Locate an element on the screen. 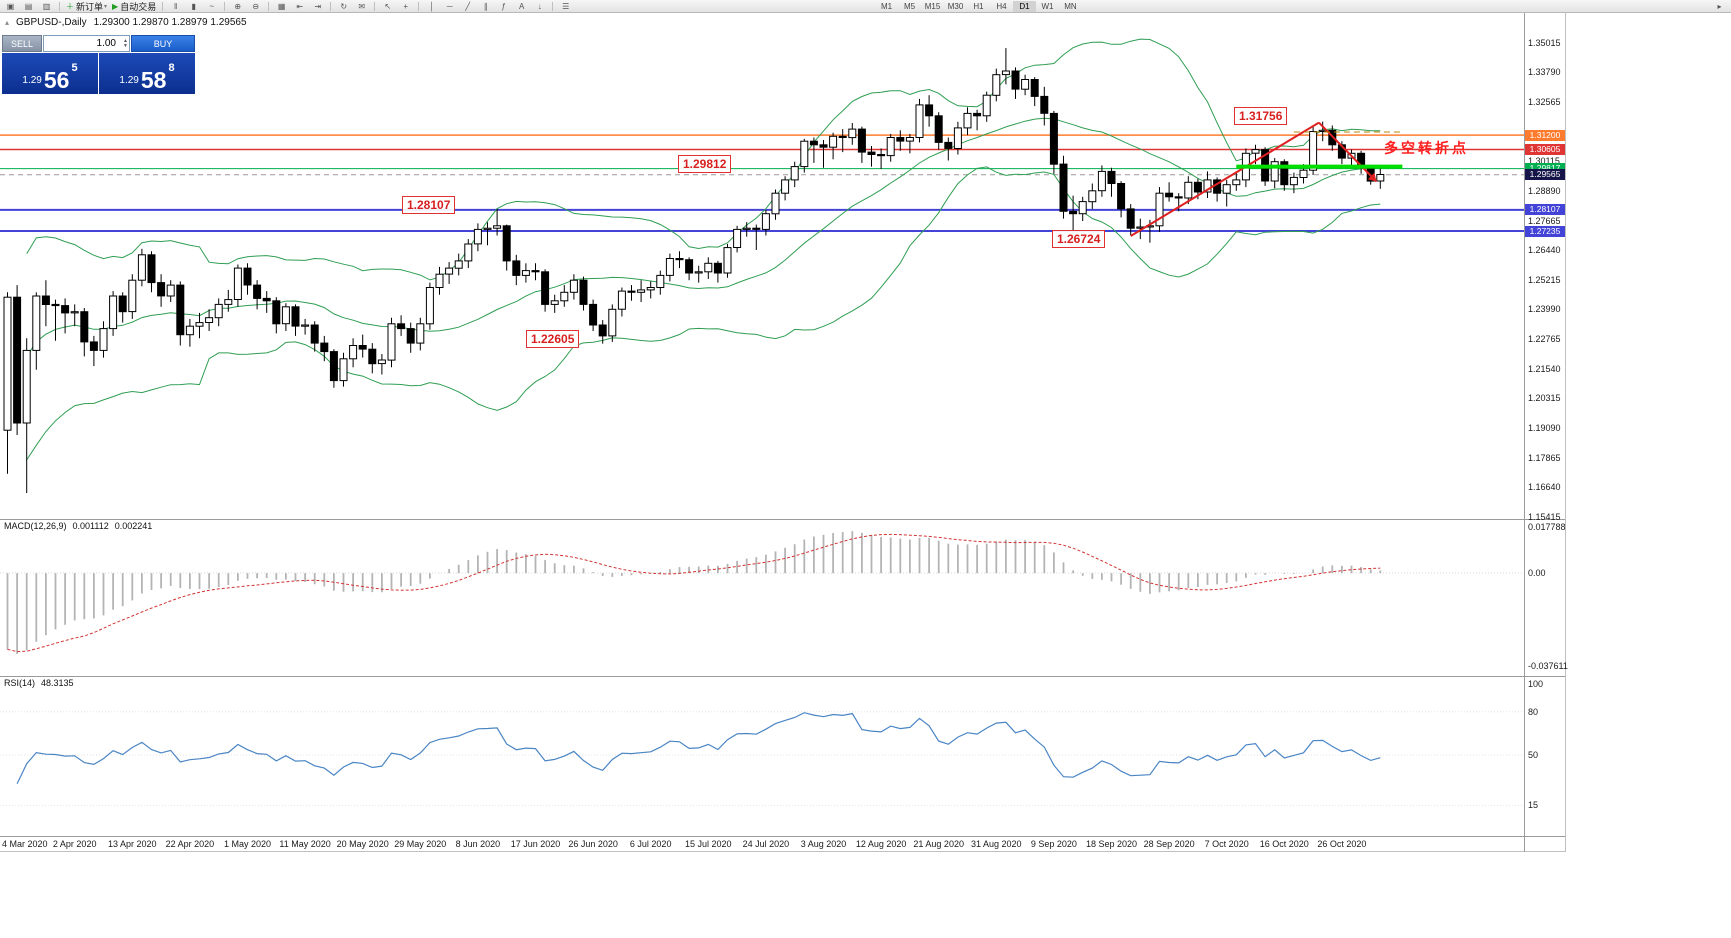  auto-scroll-icon: ⇤ is located at coordinates (300, 6).